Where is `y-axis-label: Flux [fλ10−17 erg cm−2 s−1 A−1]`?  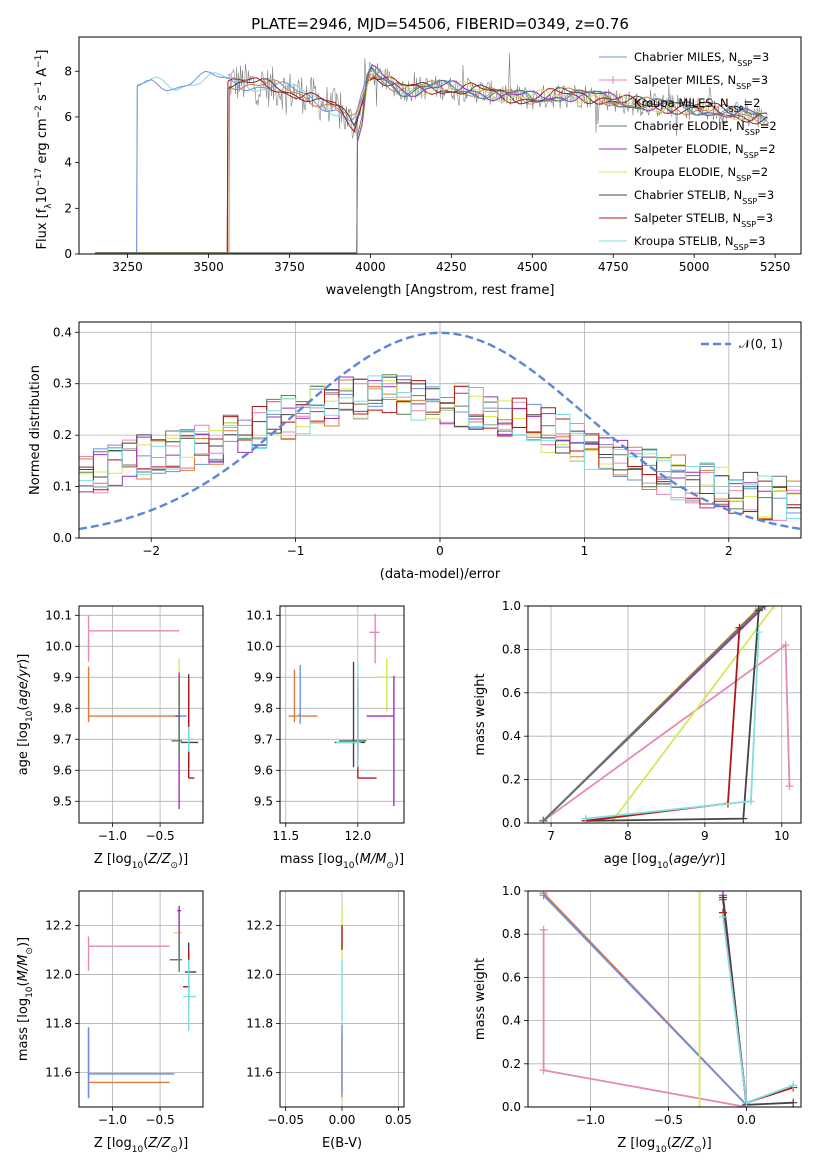 y-axis-label: Flux [fλ10−17 erg cm−2 s−1 A−1] is located at coordinates (44, 150).